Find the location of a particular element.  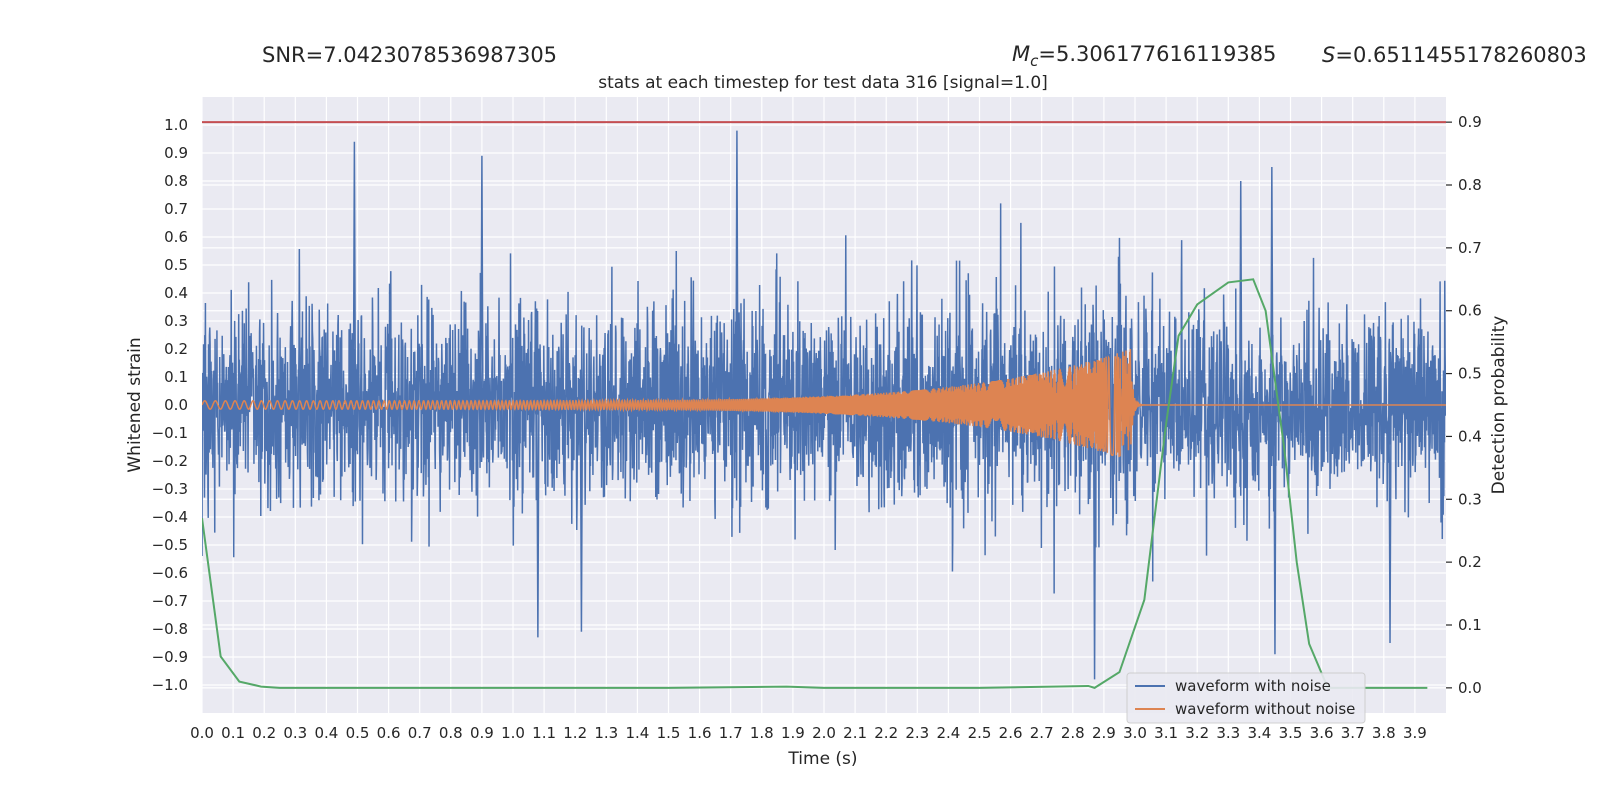

x-tick-label: 1.9 is located at coordinates (793, 733).